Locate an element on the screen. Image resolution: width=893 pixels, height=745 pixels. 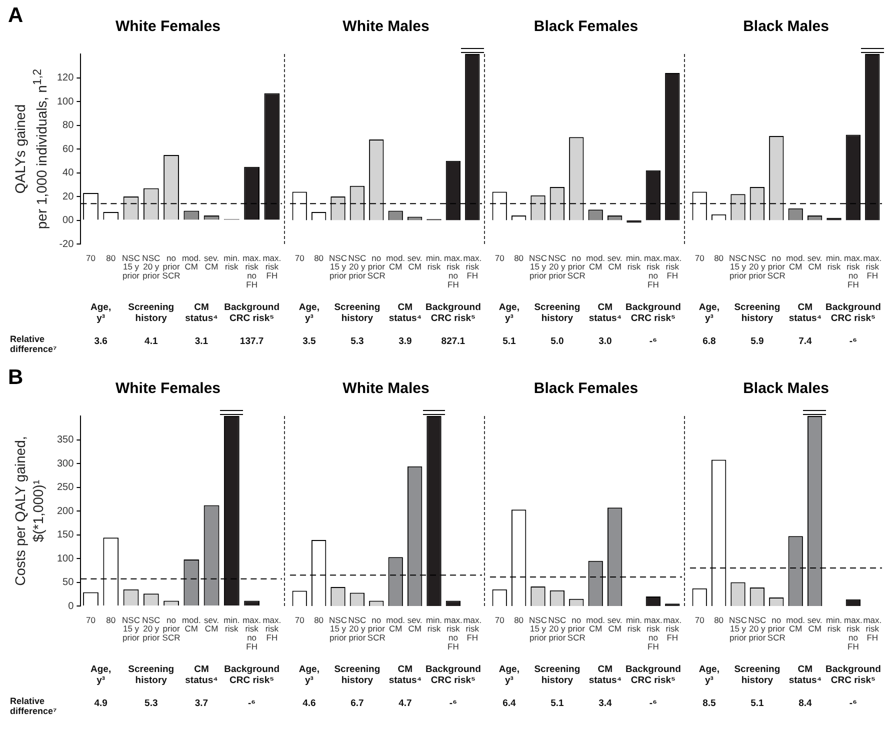
text: 5.0 is located at coordinates (557, 341).